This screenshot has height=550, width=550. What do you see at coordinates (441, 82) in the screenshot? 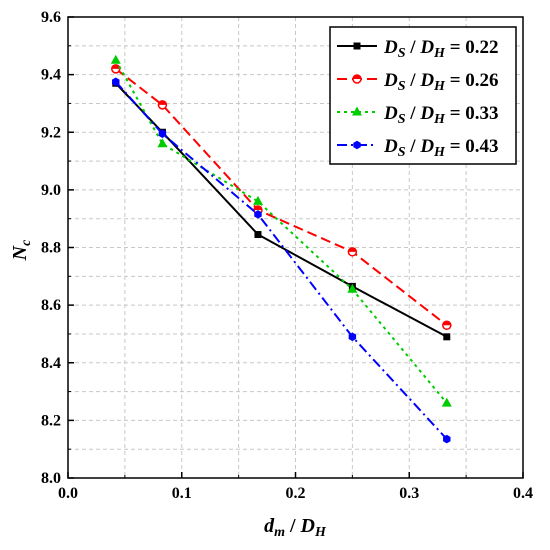
I see `legend-label: DS / DH = 0.26` at bounding box center [441, 82].